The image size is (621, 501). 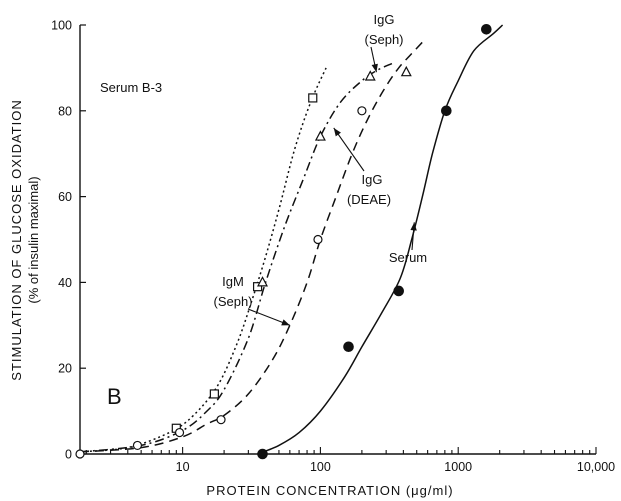 What do you see at coordinates (183, 467) in the screenshot?
I see `x-tick-label: 10` at bounding box center [183, 467].